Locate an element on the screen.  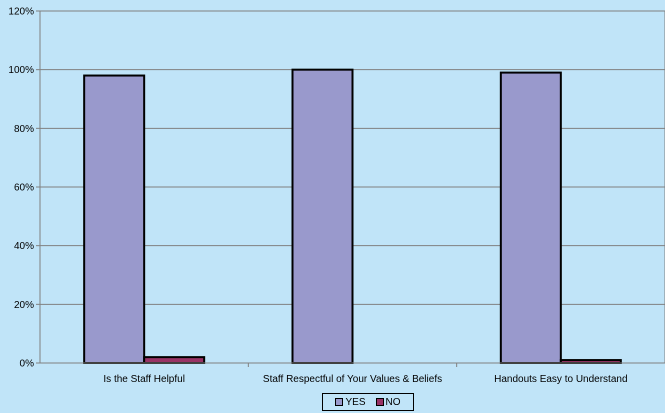
y-tick-label: 80% is located at coordinates (24, 129).